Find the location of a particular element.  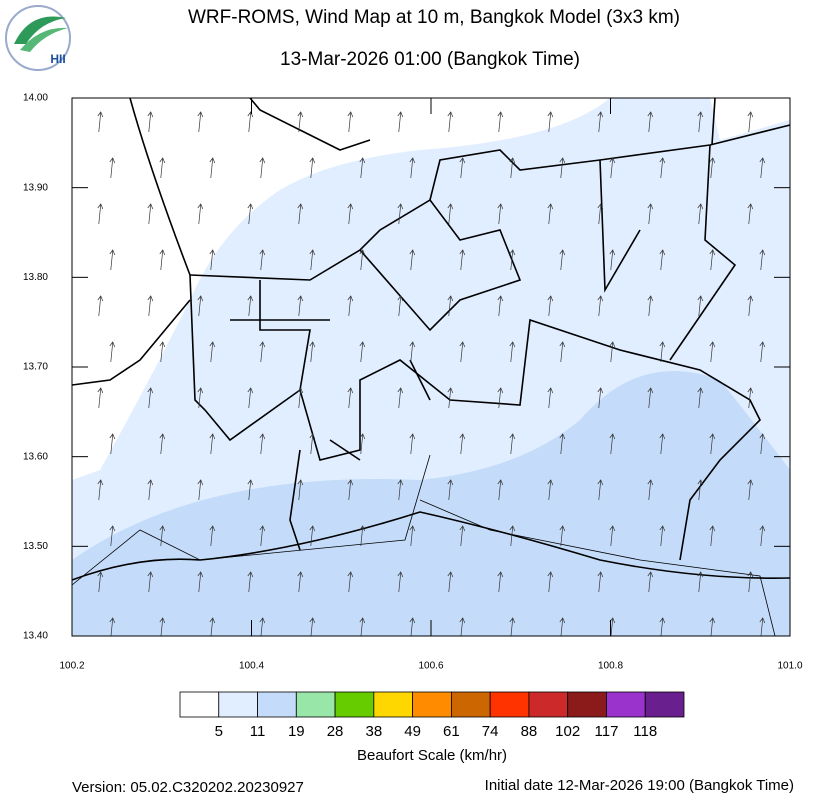

colorbar-label: 74 is located at coordinates (490, 731).